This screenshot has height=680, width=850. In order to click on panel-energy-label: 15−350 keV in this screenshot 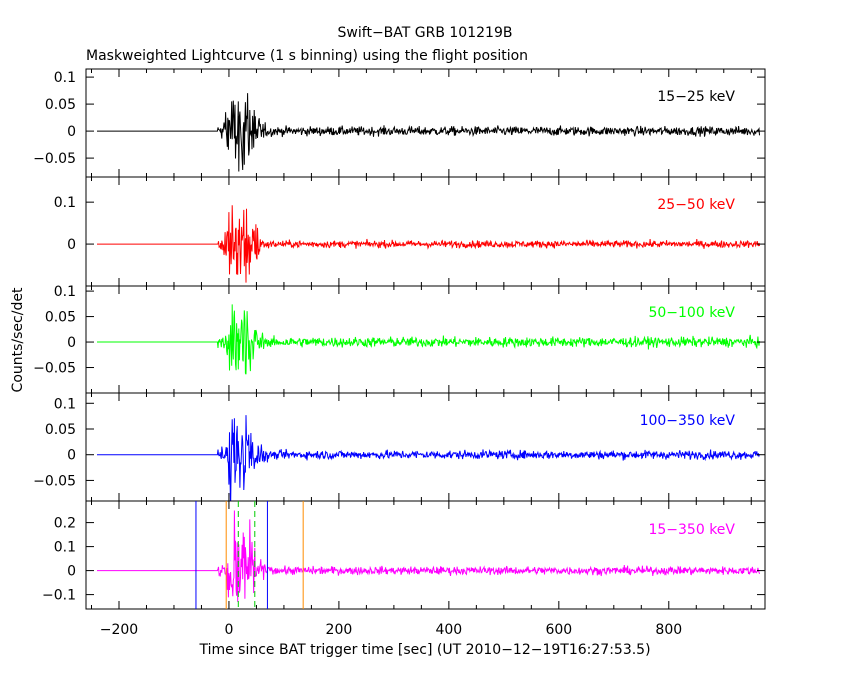, I will do `click(691, 530)`.